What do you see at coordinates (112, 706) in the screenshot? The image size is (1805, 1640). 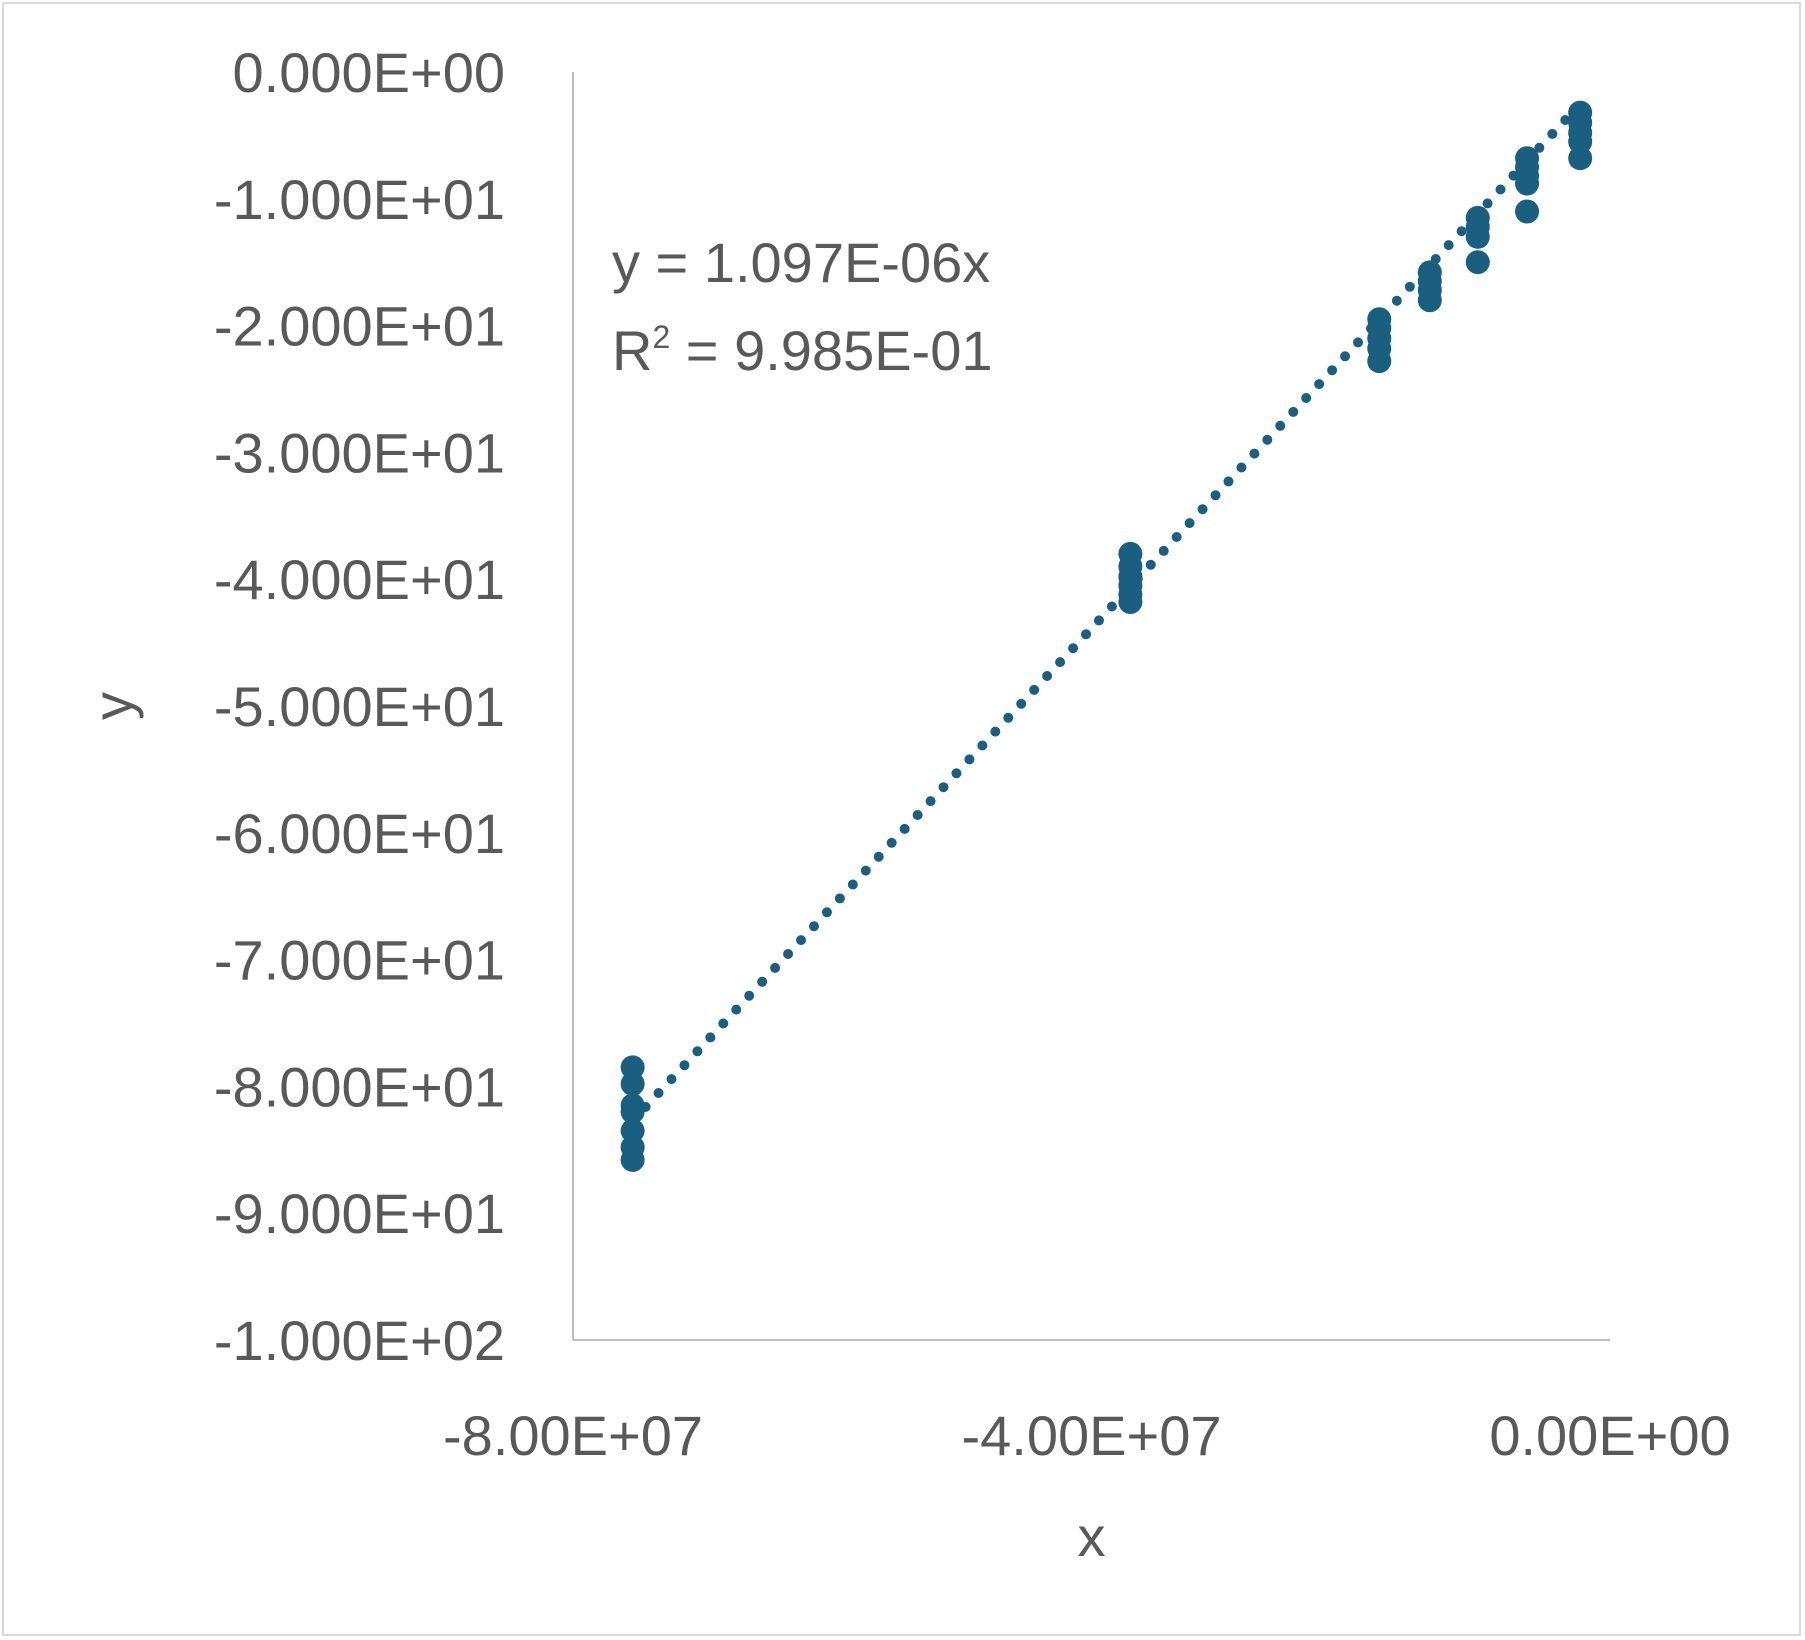 I see `y-axis-title: y` at bounding box center [112, 706].